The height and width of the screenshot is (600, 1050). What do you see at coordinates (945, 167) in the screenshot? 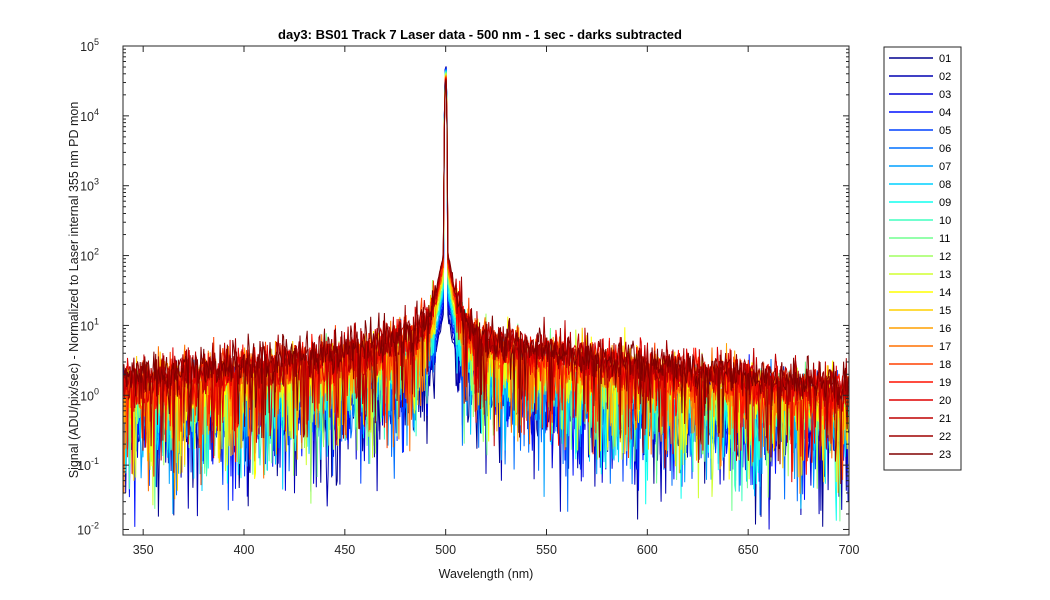
I see `legend-label-07: 07` at bounding box center [945, 167].